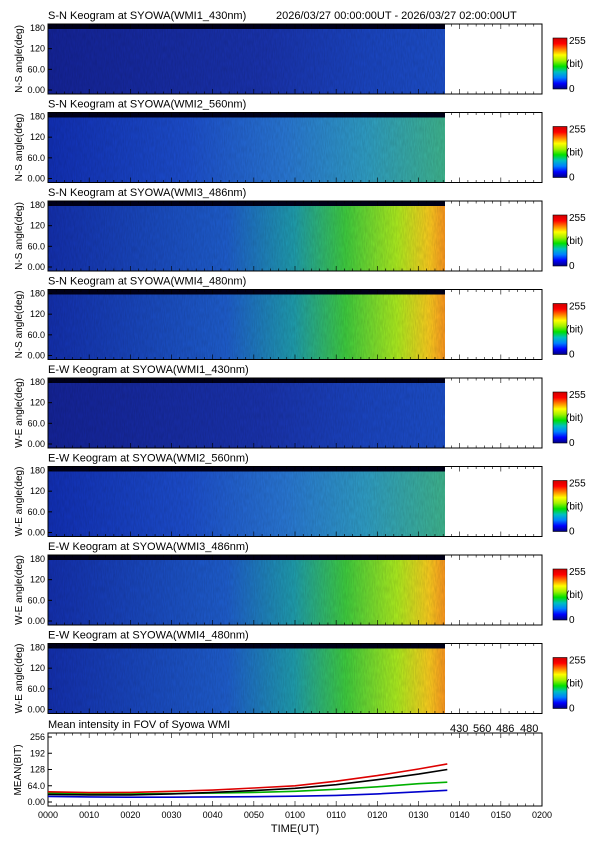  Describe the element at coordinates (542, 815) in the screenshot. I see `mean-xtick-label: 0200` at that location.